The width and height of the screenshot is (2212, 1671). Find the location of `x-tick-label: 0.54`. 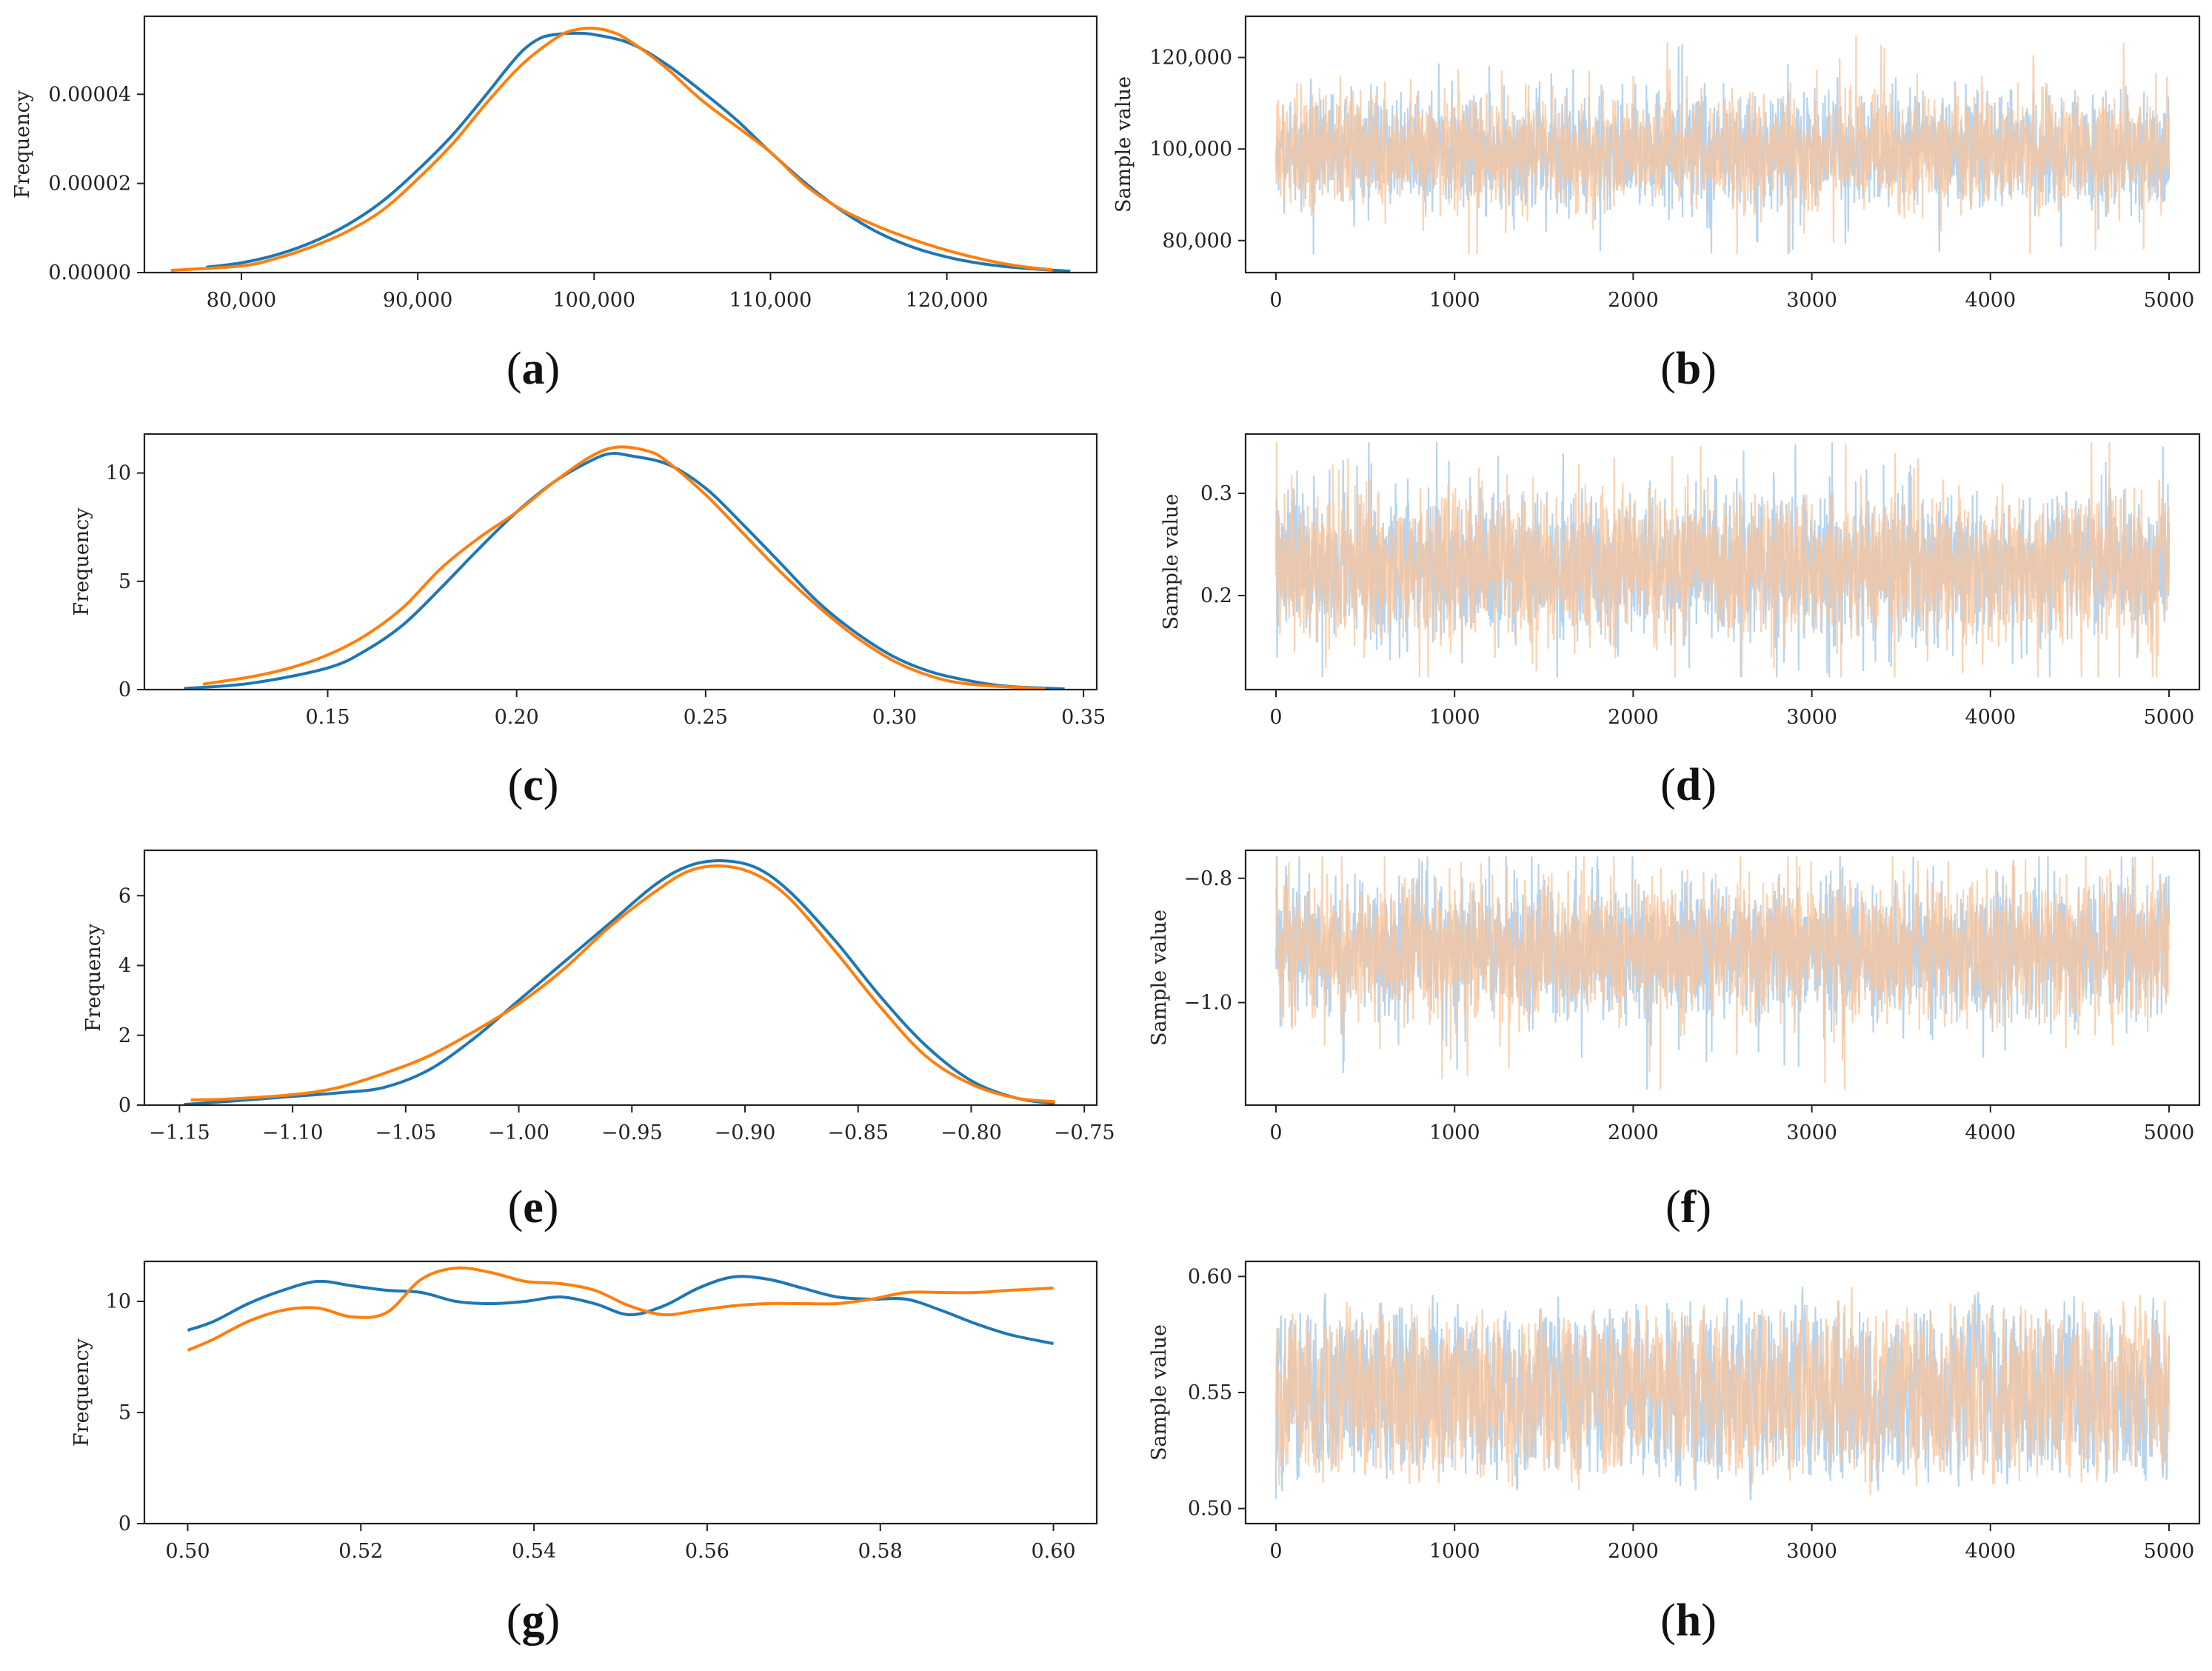

x-tick-label: 0.54 is located at coordinates (534, 1552).